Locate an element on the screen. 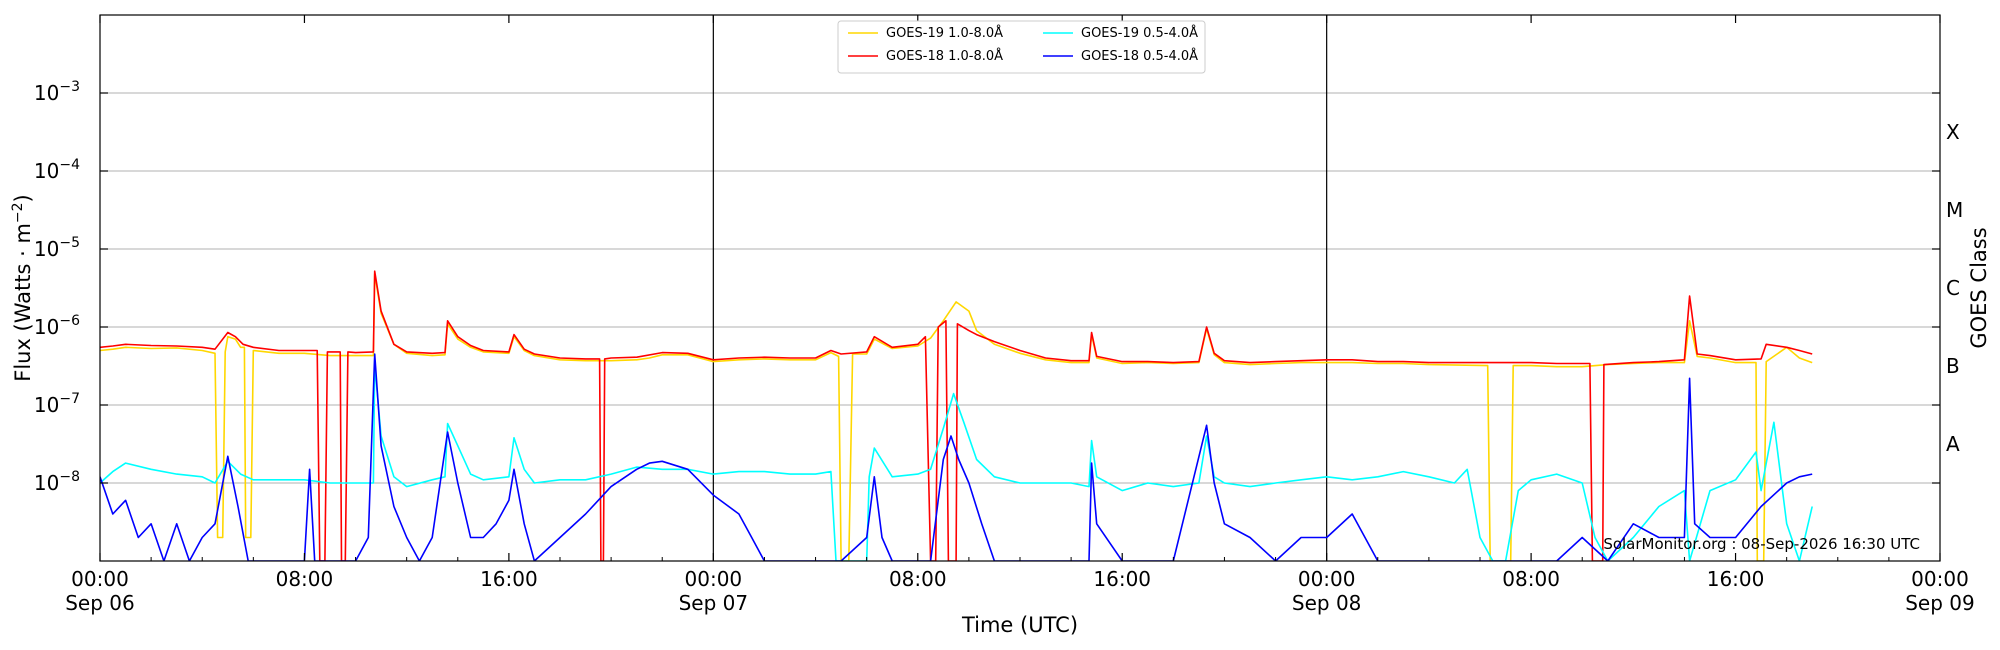  y-tick-label: 10⁻⁵ is located at coordinates (57, 248).